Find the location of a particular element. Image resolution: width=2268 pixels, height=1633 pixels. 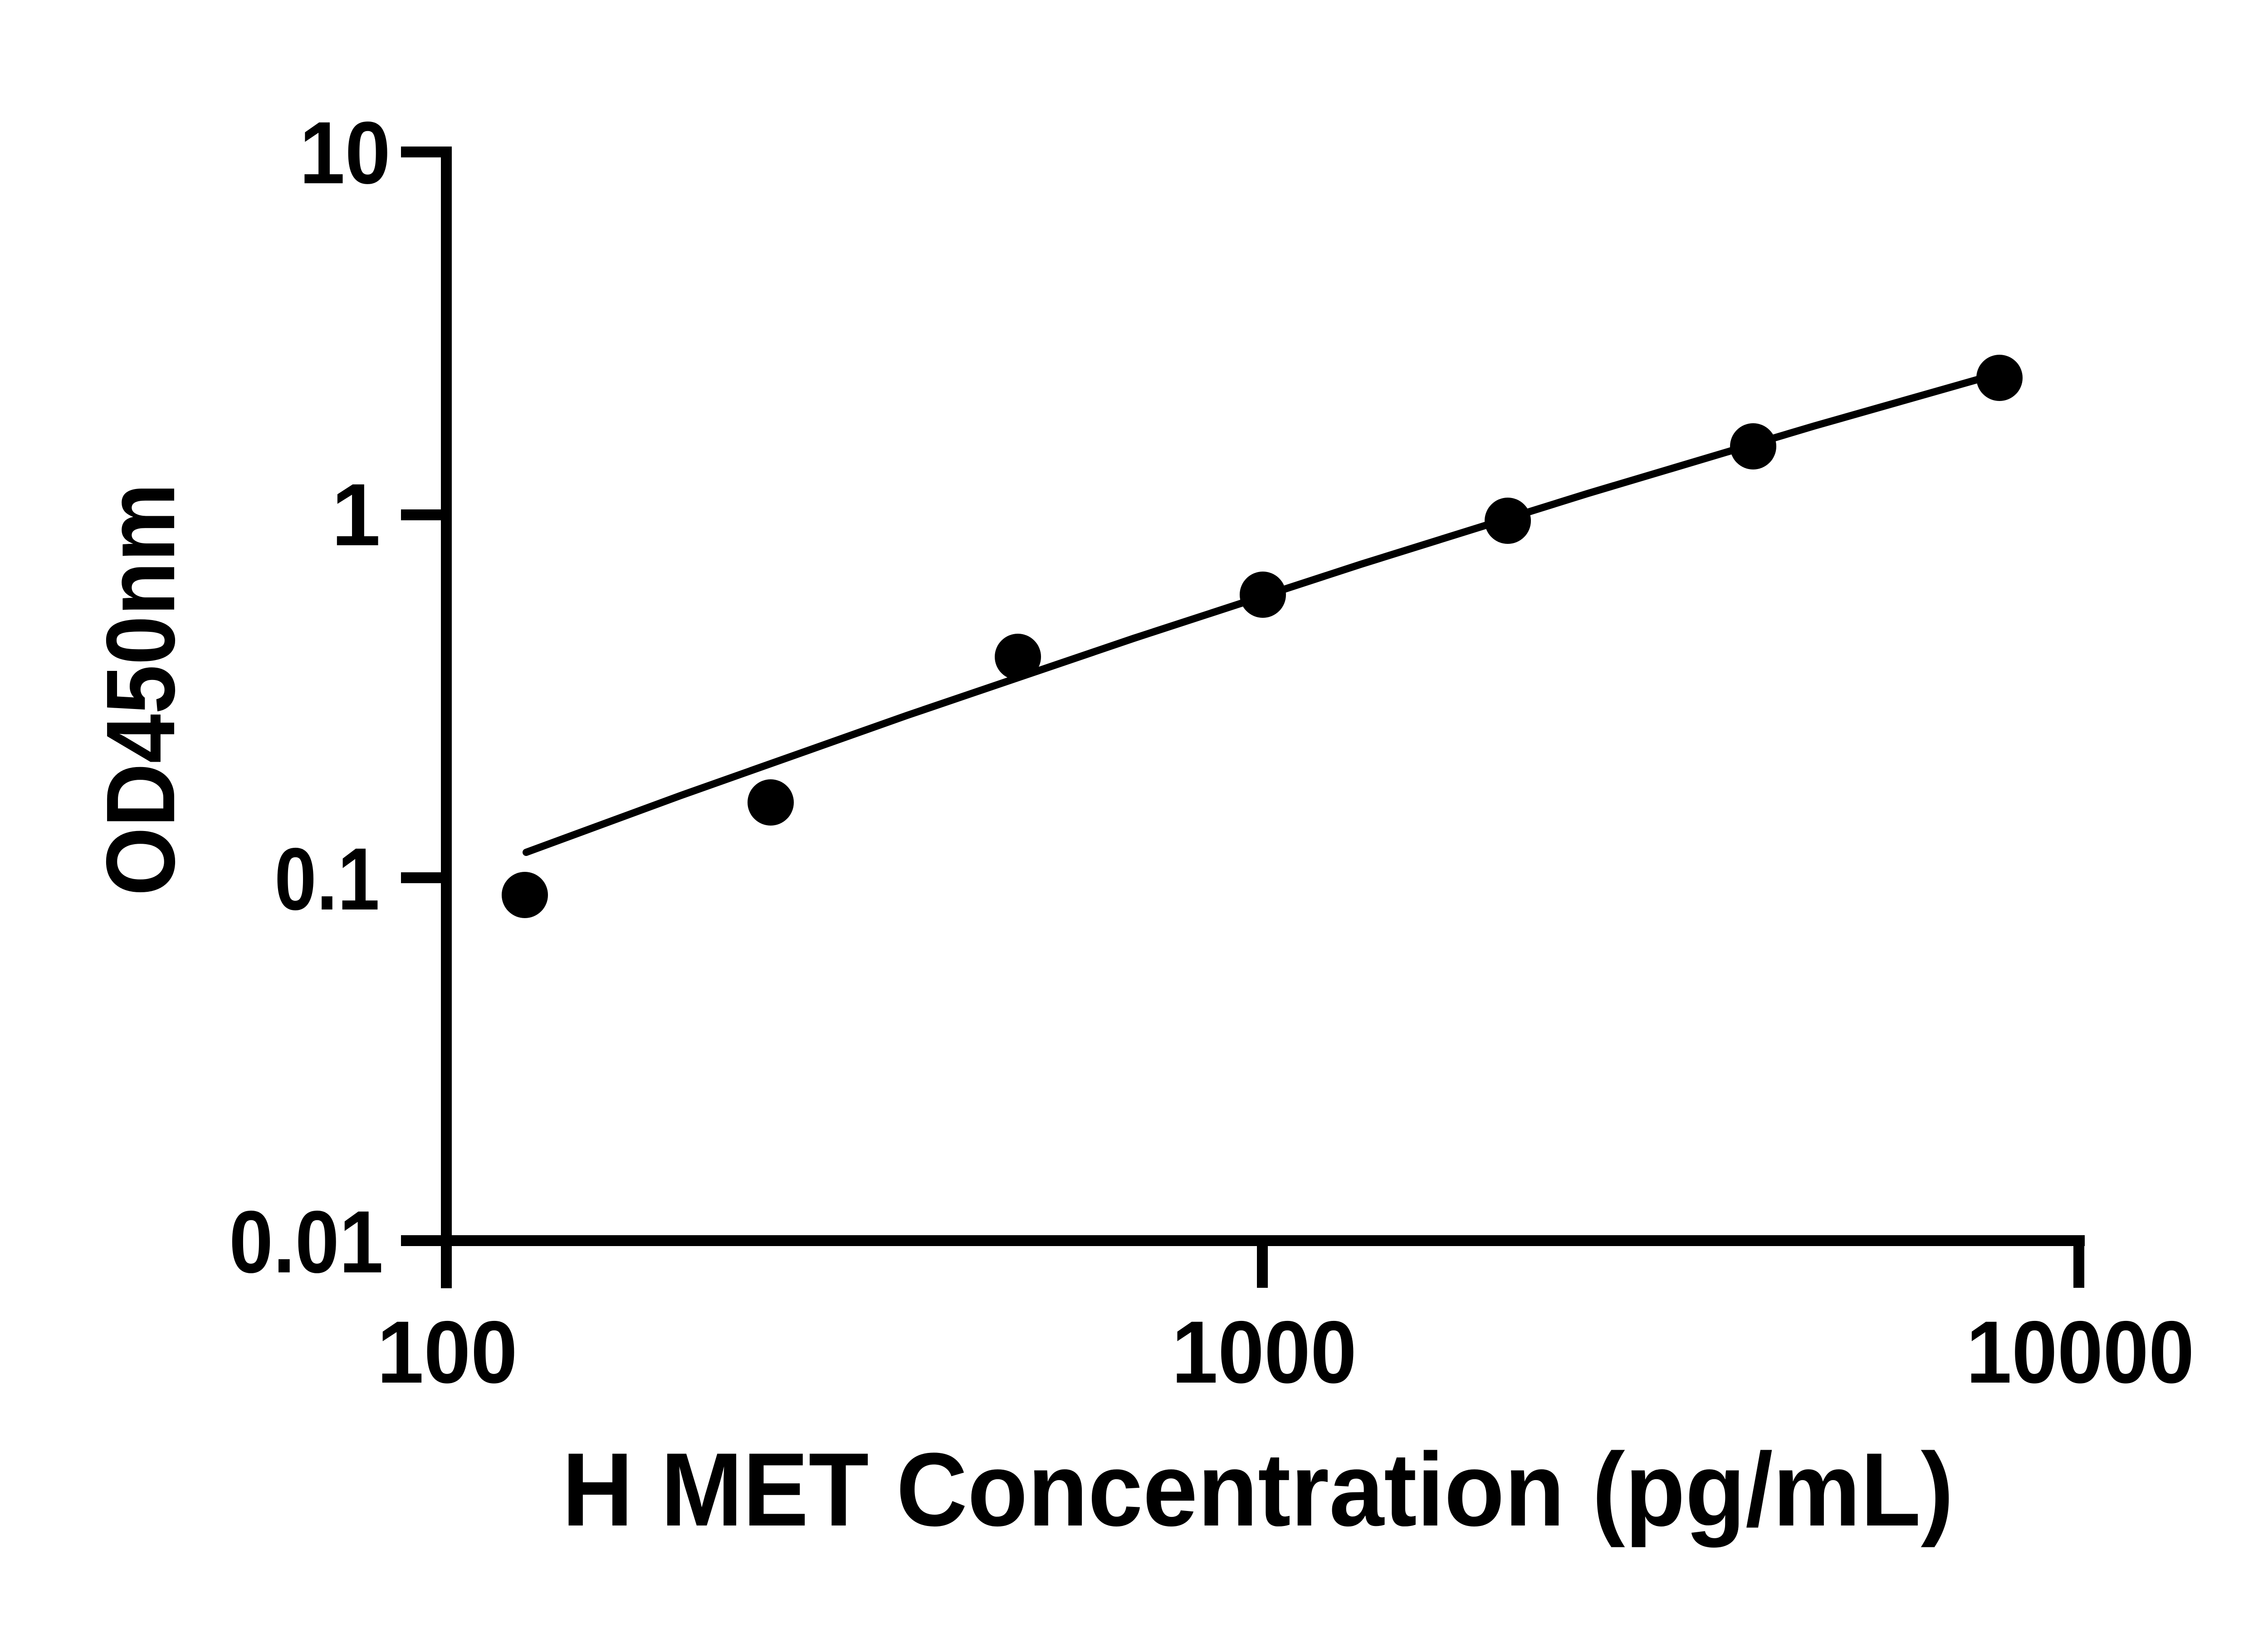

svg-text: OD450nm is located at coordinates (140, 689).